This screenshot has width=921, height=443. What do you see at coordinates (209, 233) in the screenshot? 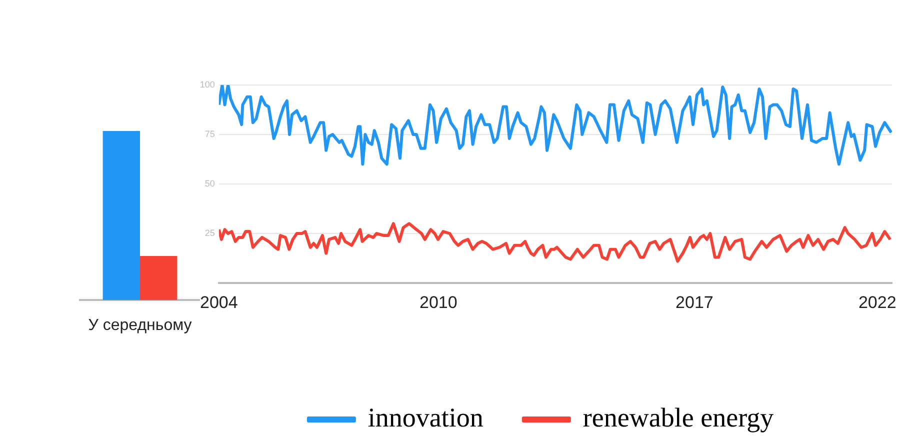
I see `y-tick-label: 25` at bounding box center [209, 233].